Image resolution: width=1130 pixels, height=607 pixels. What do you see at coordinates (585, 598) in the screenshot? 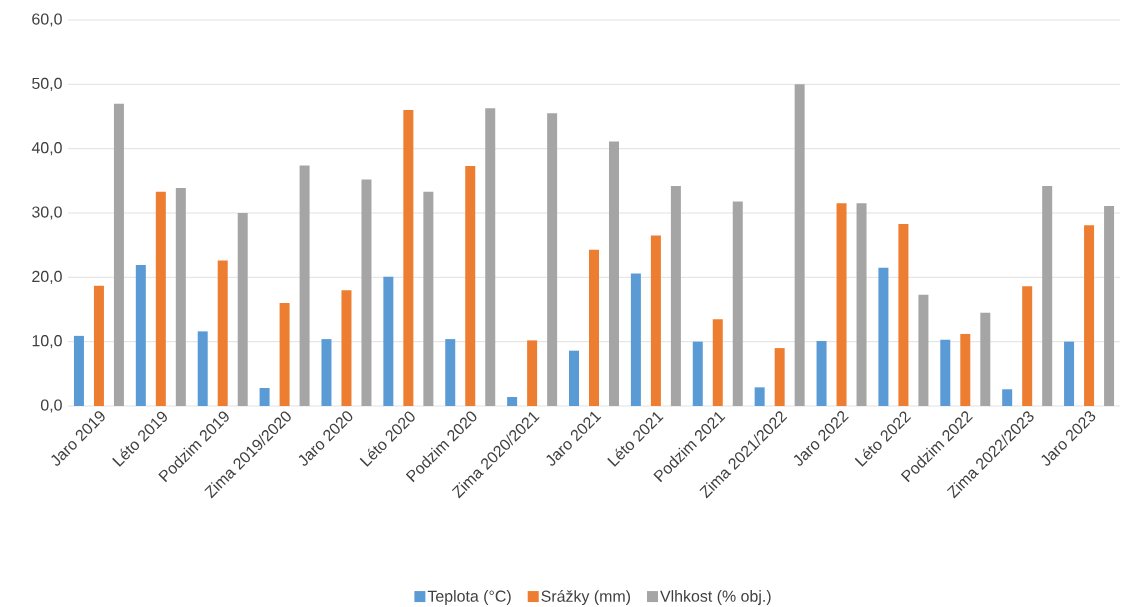
I see `legend-label: Srážky (mm)` at bounding box center [585, 598].